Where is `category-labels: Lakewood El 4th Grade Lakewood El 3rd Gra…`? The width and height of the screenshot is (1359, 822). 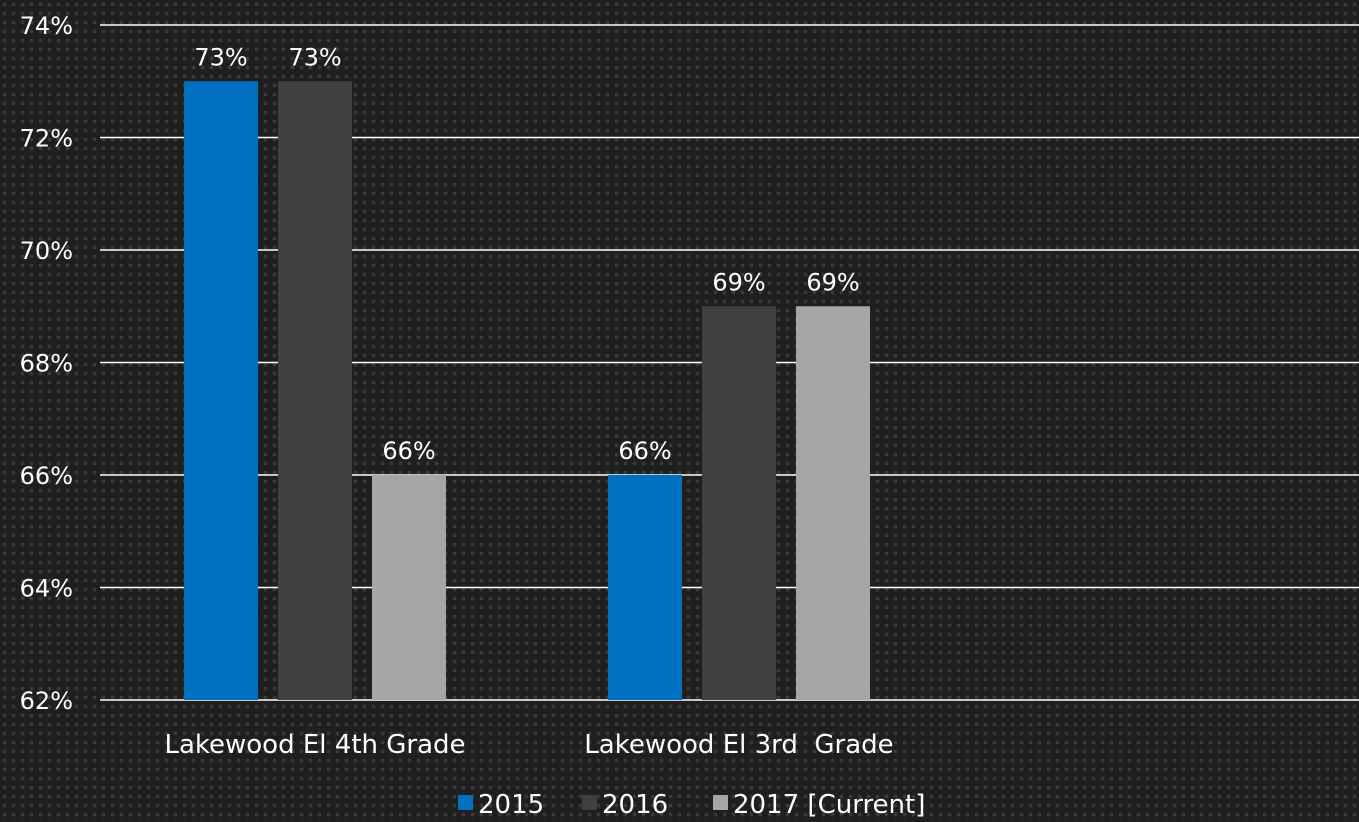 category-labels: Lakewood El 4th Grade Lakewood El 3rd Gra… is located at coordinates (528, 745).